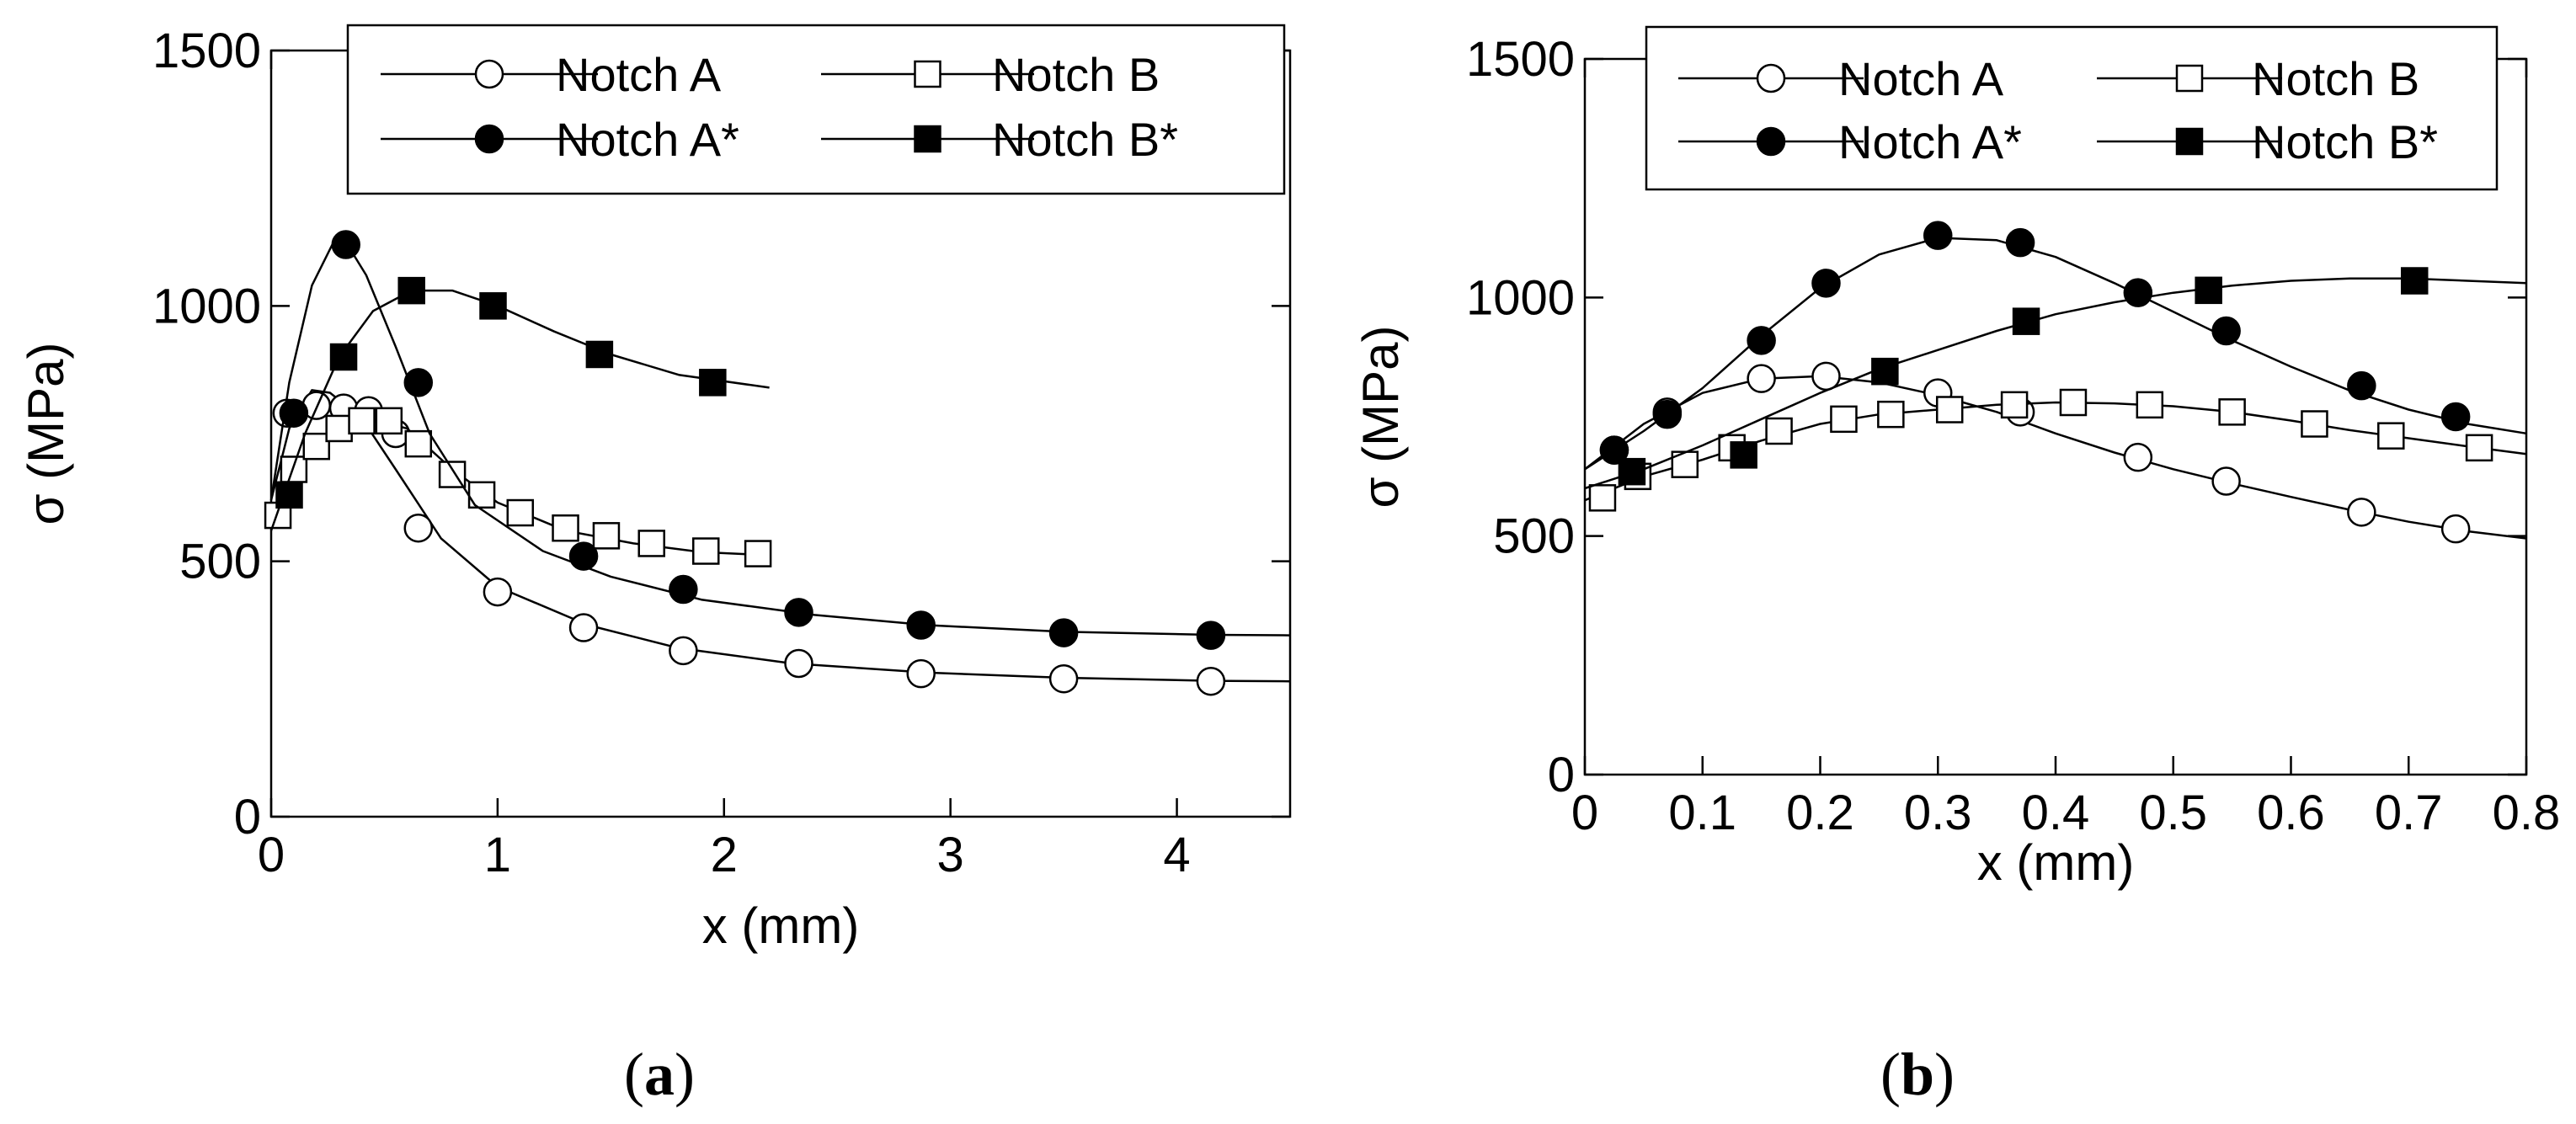  I want to click on x-tick-label: 0.3, so click(1938, 813).